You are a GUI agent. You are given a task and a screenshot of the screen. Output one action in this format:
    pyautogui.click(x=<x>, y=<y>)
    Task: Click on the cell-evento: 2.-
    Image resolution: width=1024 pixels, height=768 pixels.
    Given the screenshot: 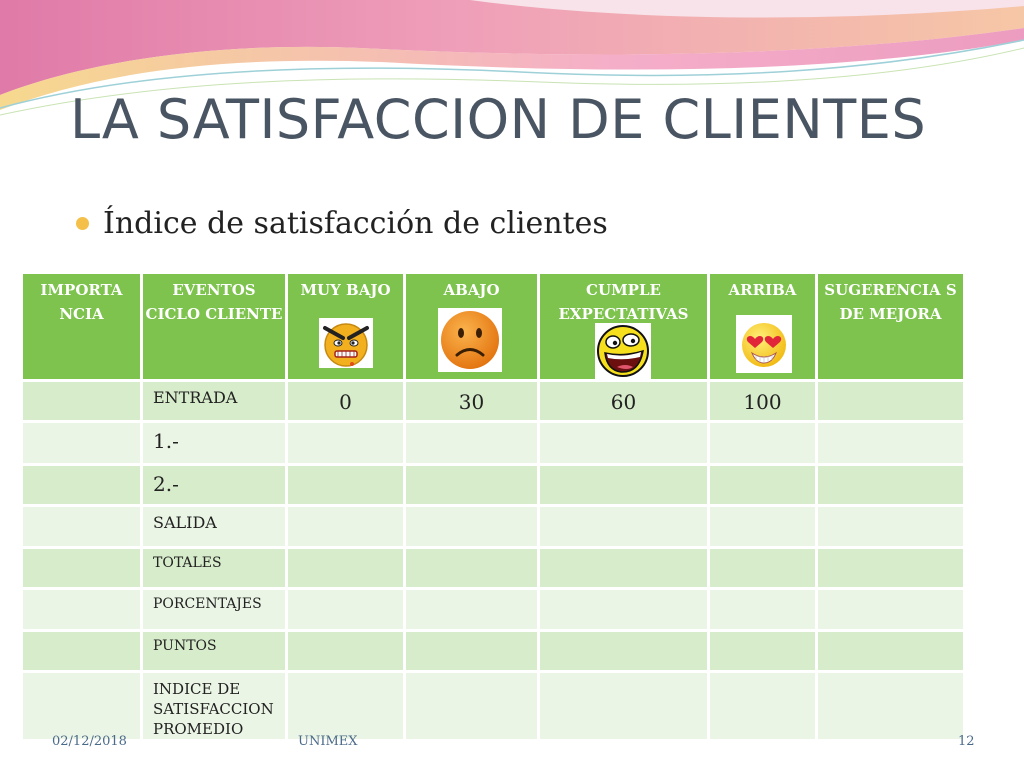 What is the action you would take?
    pyautogui.click(x=214, y=485)
    